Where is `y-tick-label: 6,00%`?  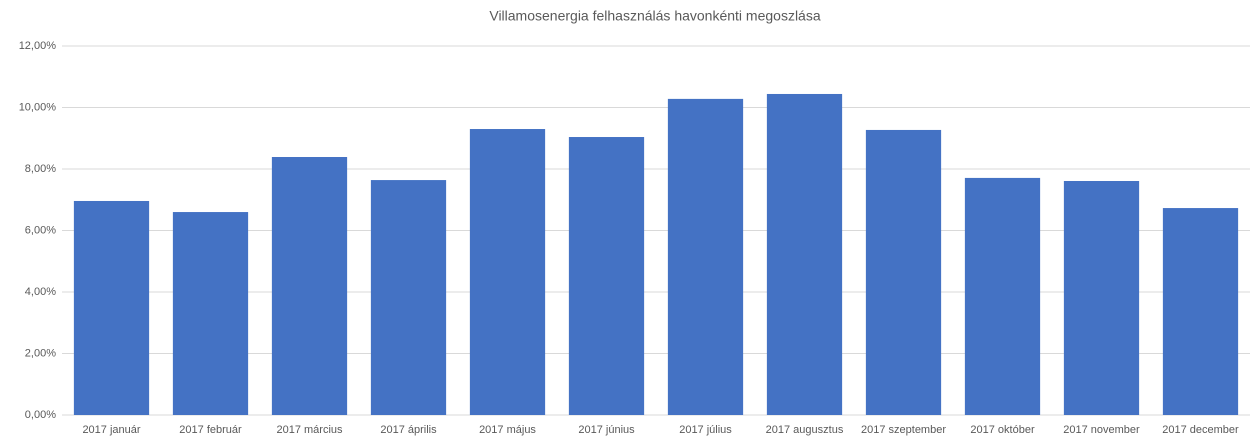 y-tick-label: 6,00% is located at coordinates (40, 230).